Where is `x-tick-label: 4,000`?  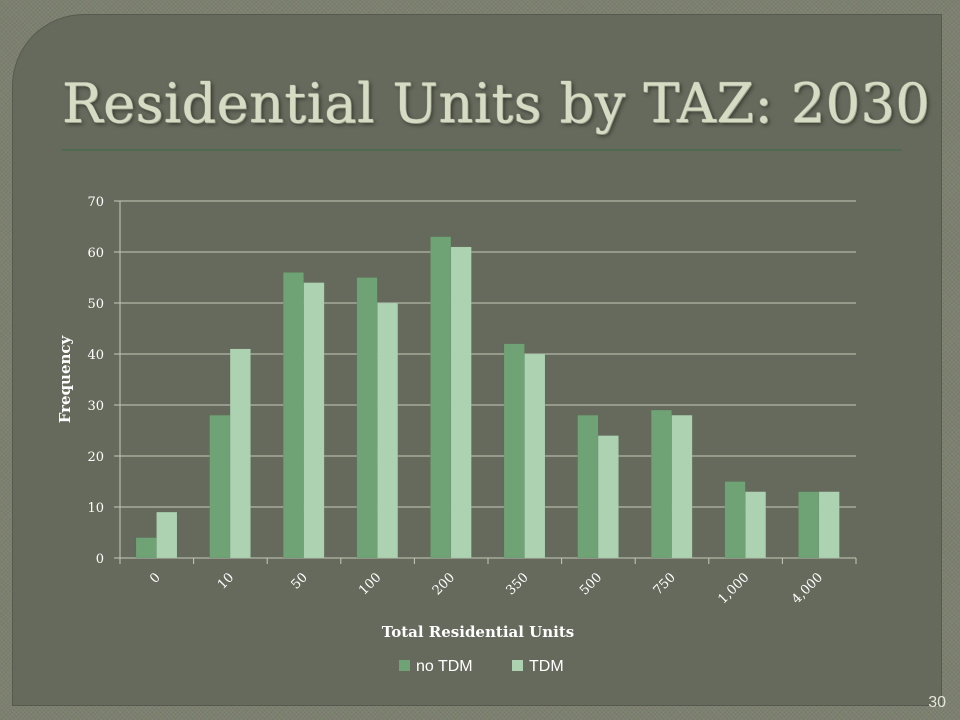 x-tick-label: 4,000 is located at coordinates (807, 588).